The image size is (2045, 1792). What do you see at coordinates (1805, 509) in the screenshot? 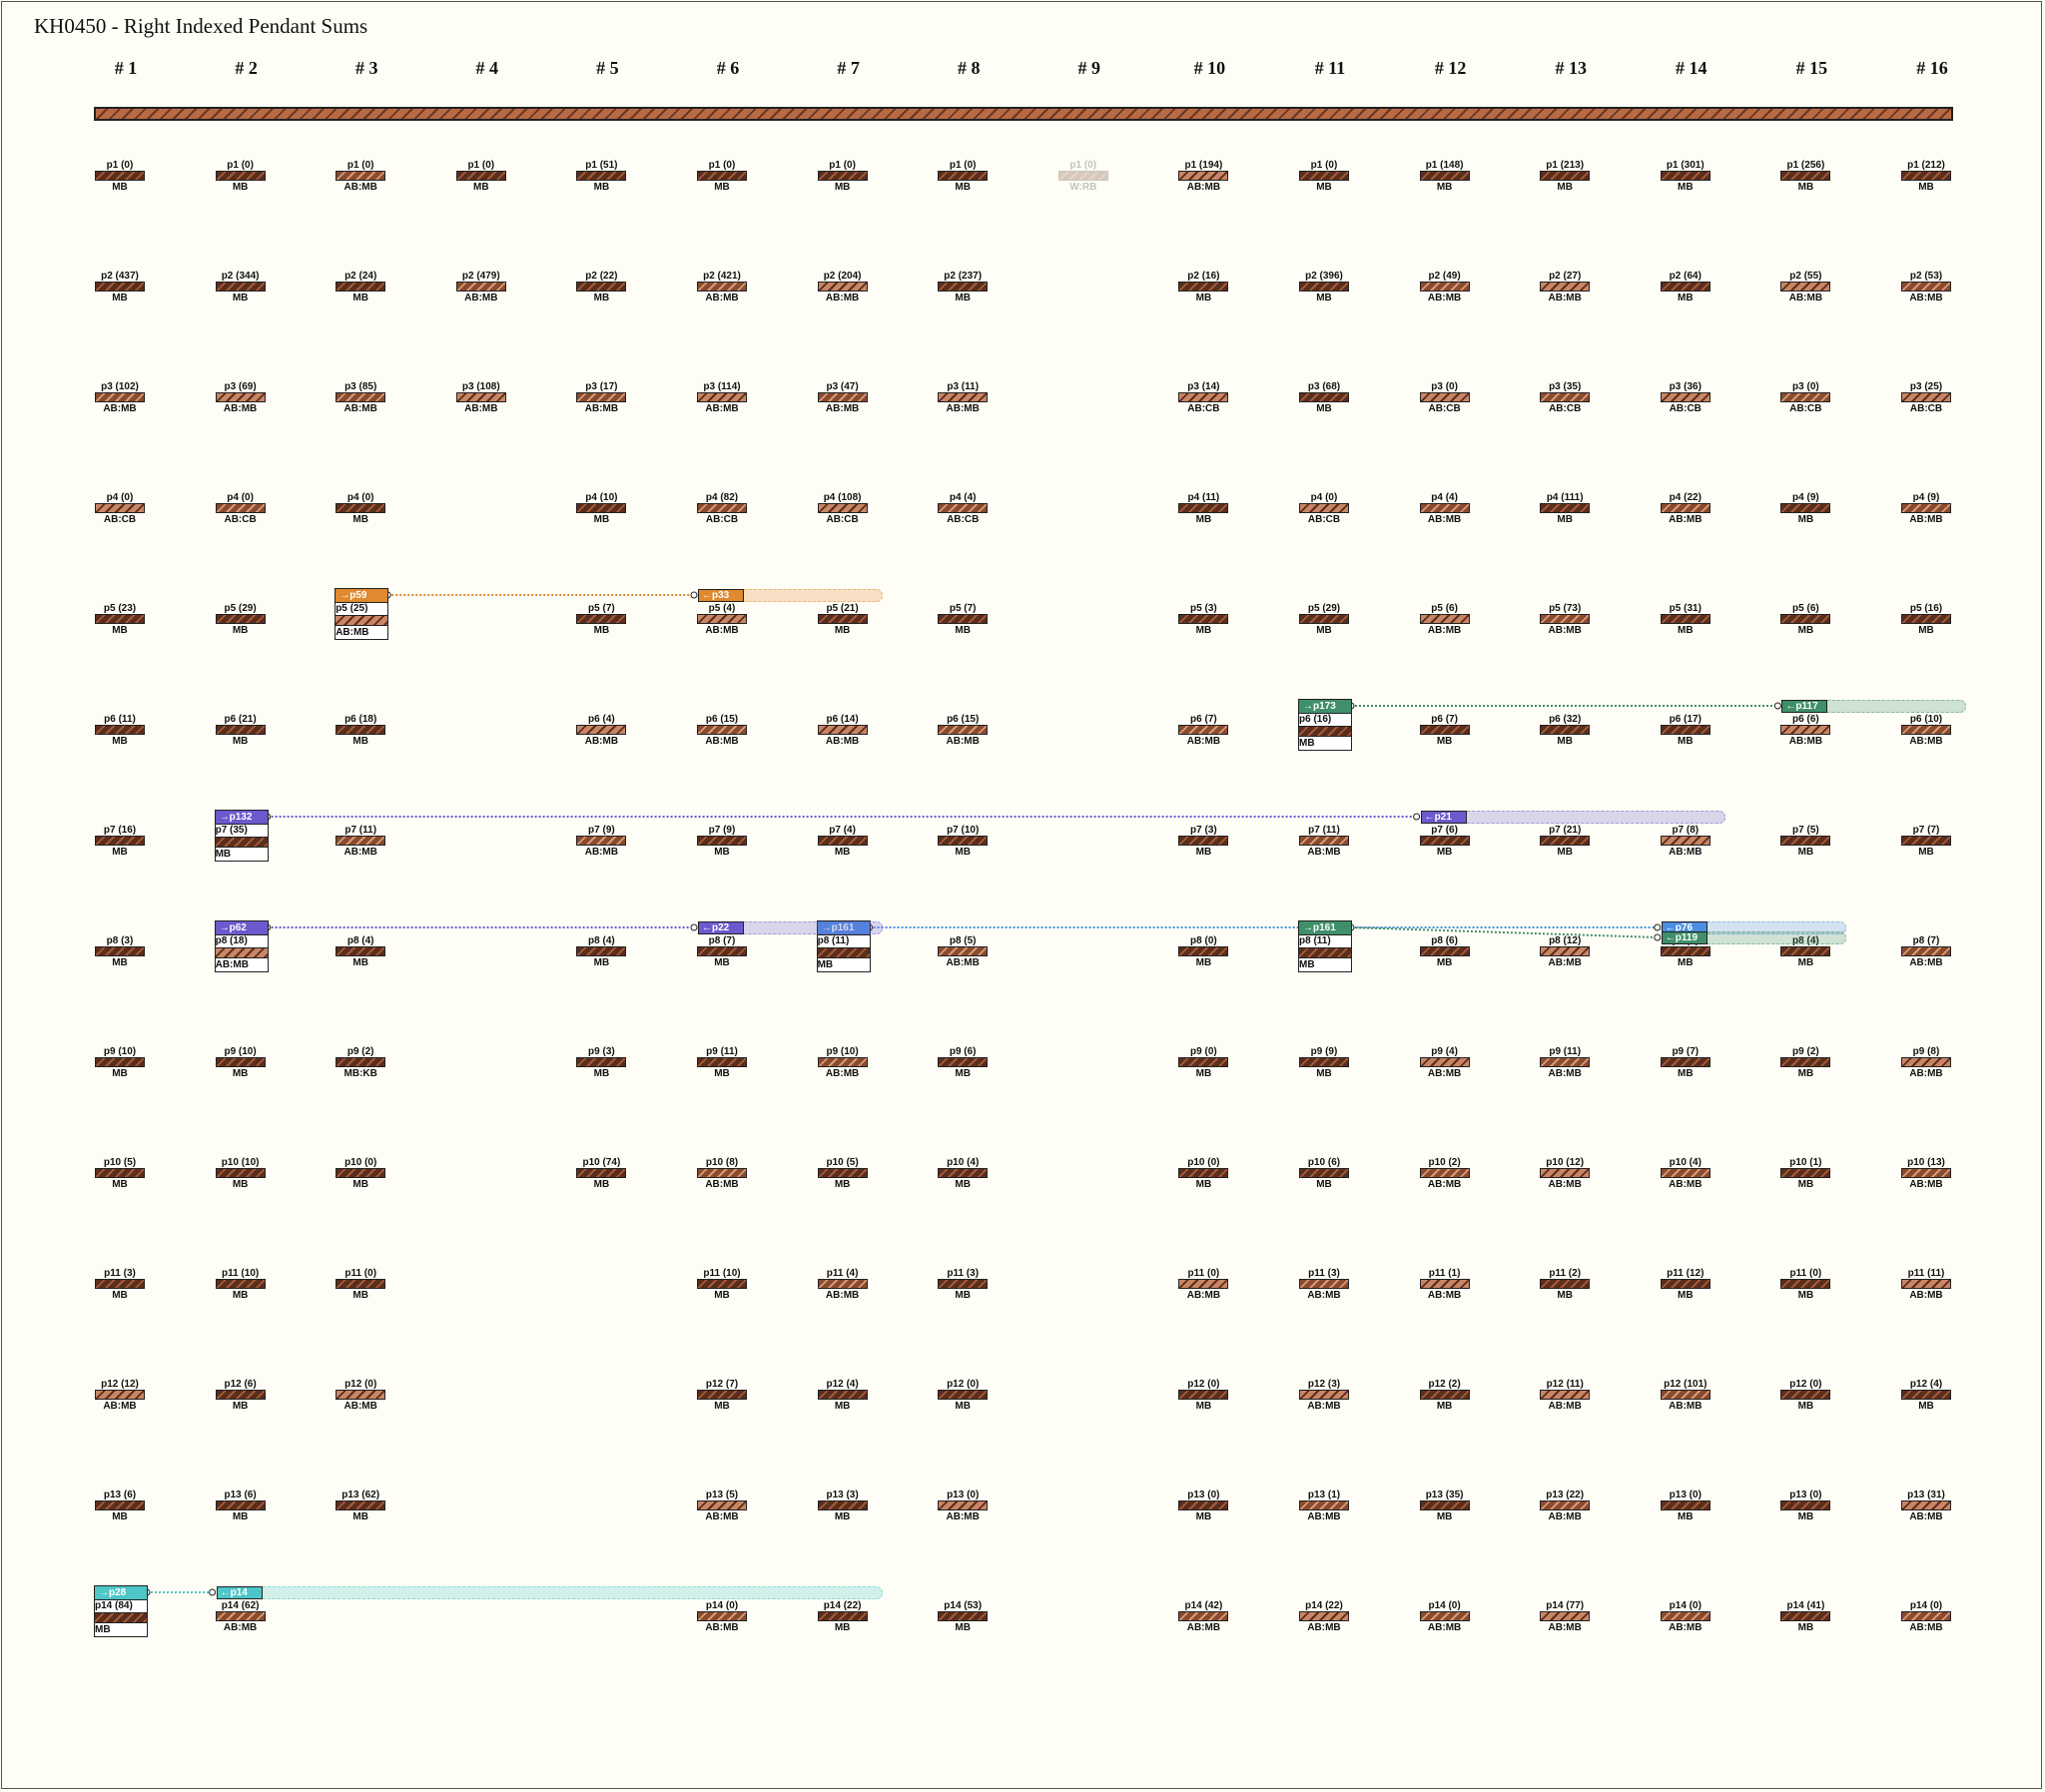
I see `pendant-cord: p4 (9) MB` at bounding box center [1805, 509].